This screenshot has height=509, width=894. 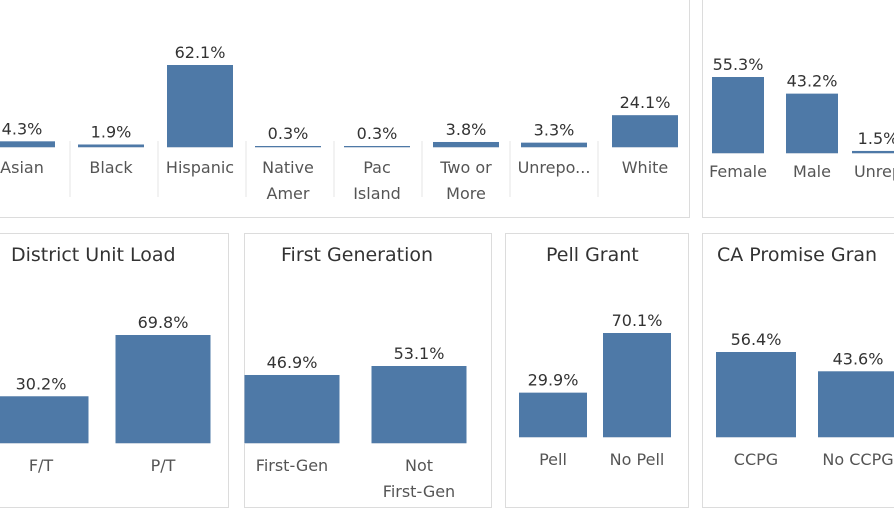 What do you see at coordinates (292, 362) in the screenshot?
I see `value-label: 46.9%` at bounding box center [292, 362].